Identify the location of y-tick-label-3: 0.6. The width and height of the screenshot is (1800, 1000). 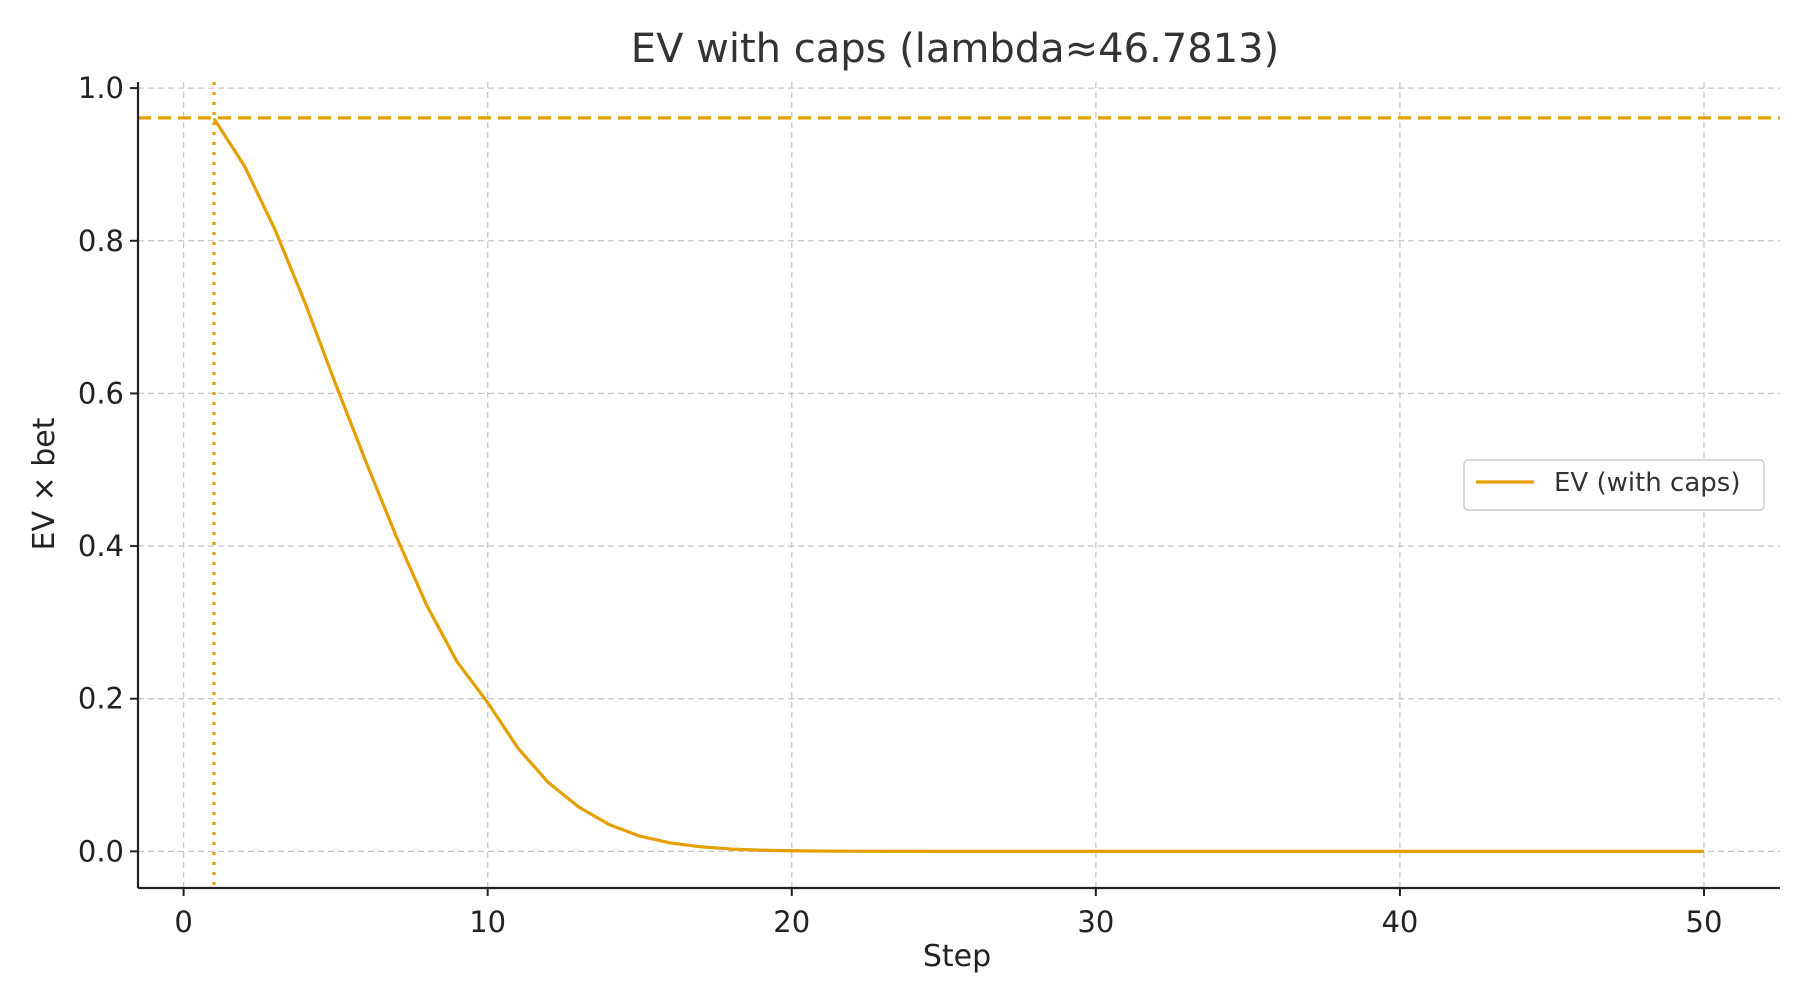
(101, 393).